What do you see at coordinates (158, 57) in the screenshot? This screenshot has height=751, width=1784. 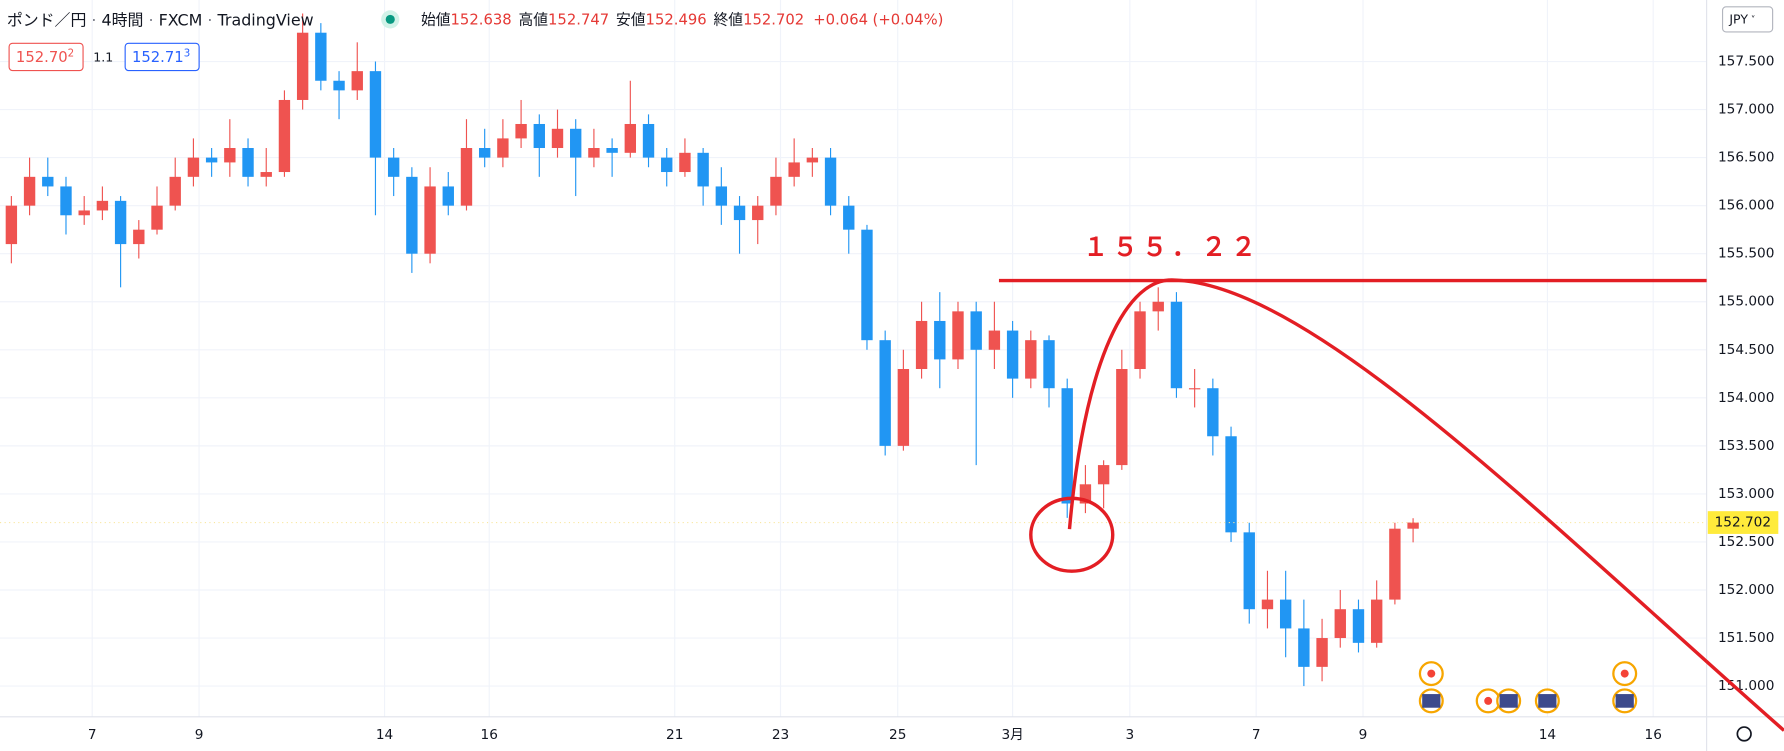 I see `buy-main: 152.71` at bounding box center [158, 57].